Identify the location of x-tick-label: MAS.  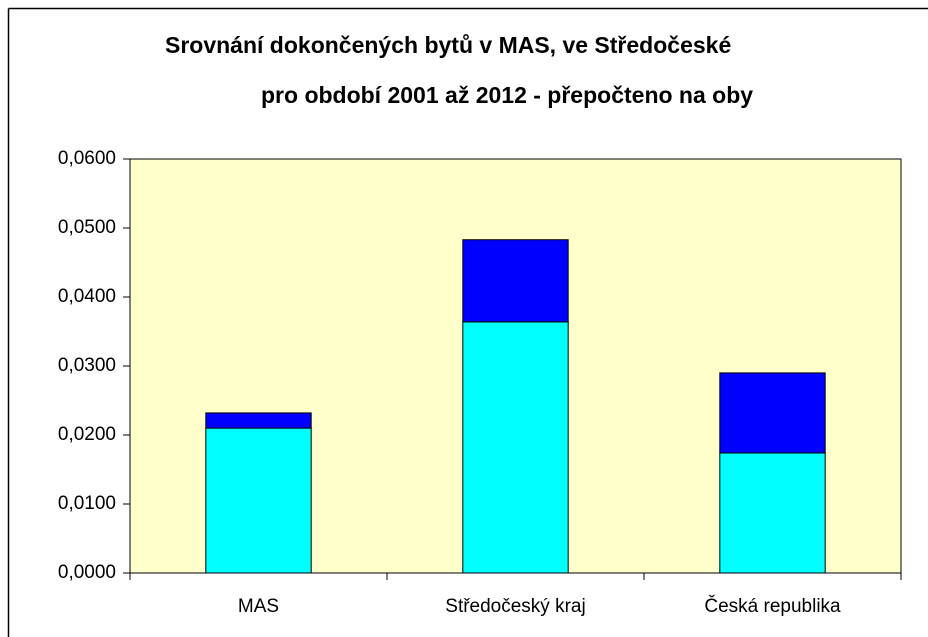
(258, 606).